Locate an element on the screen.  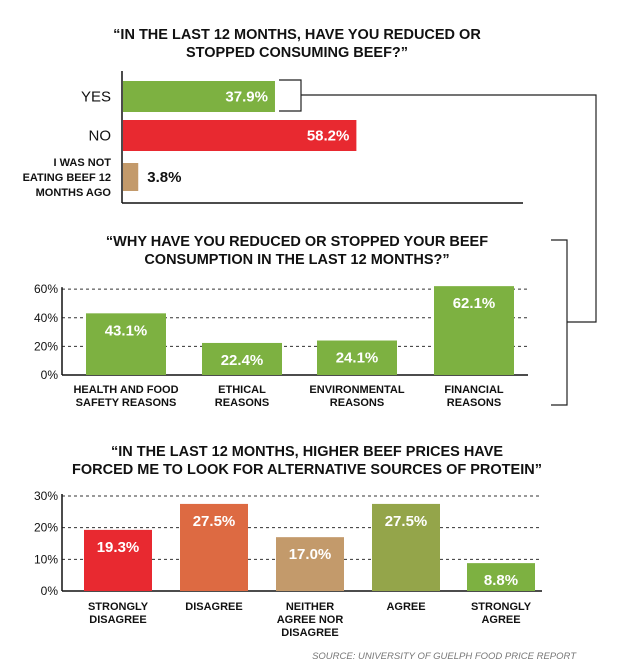
data-label: 8.8% is located at coordinates (501, 580).